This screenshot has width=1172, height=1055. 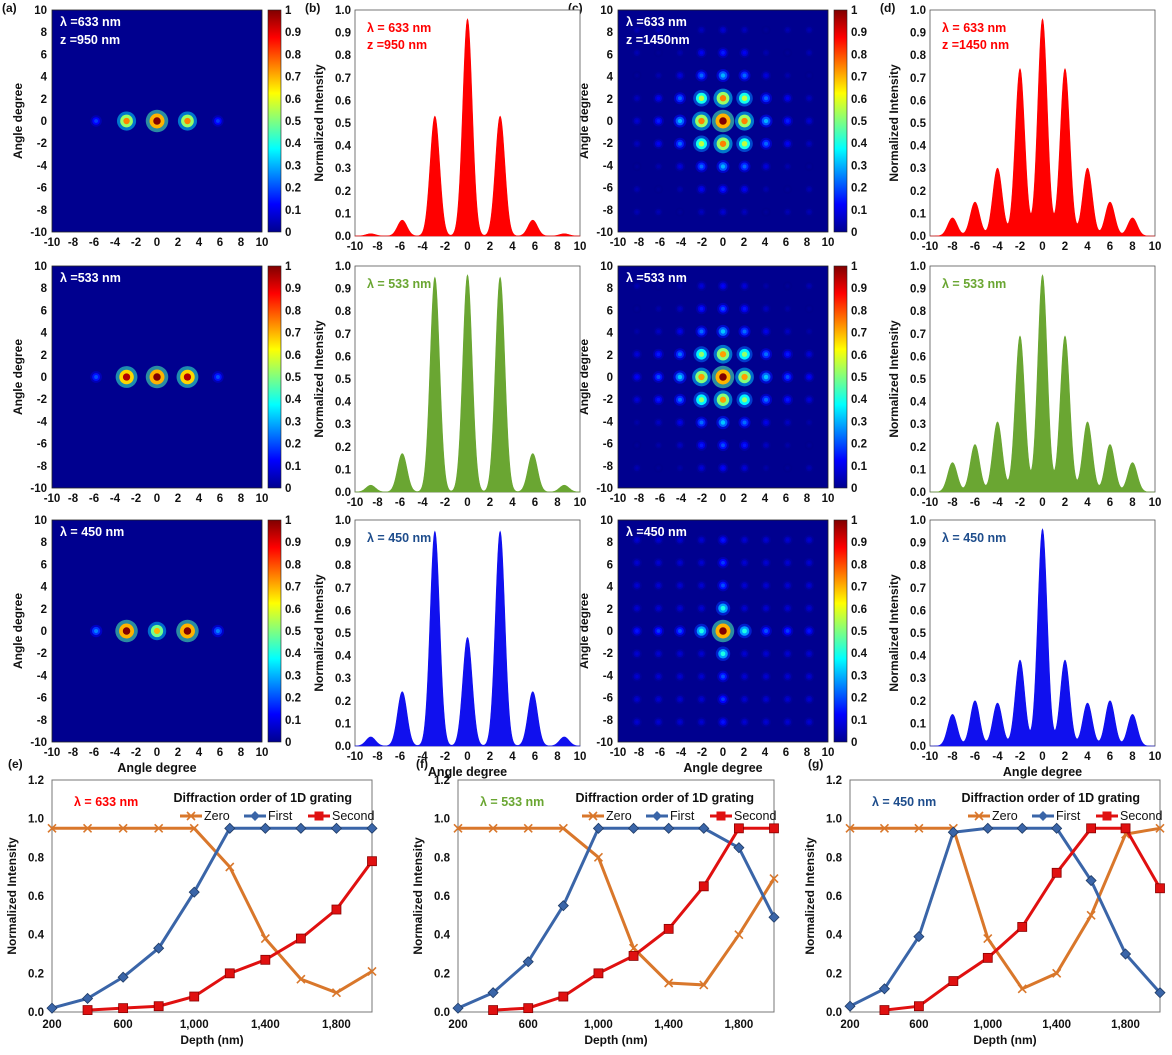 I want to click on x-tick-label: 200, so click(x=51, y=1025).